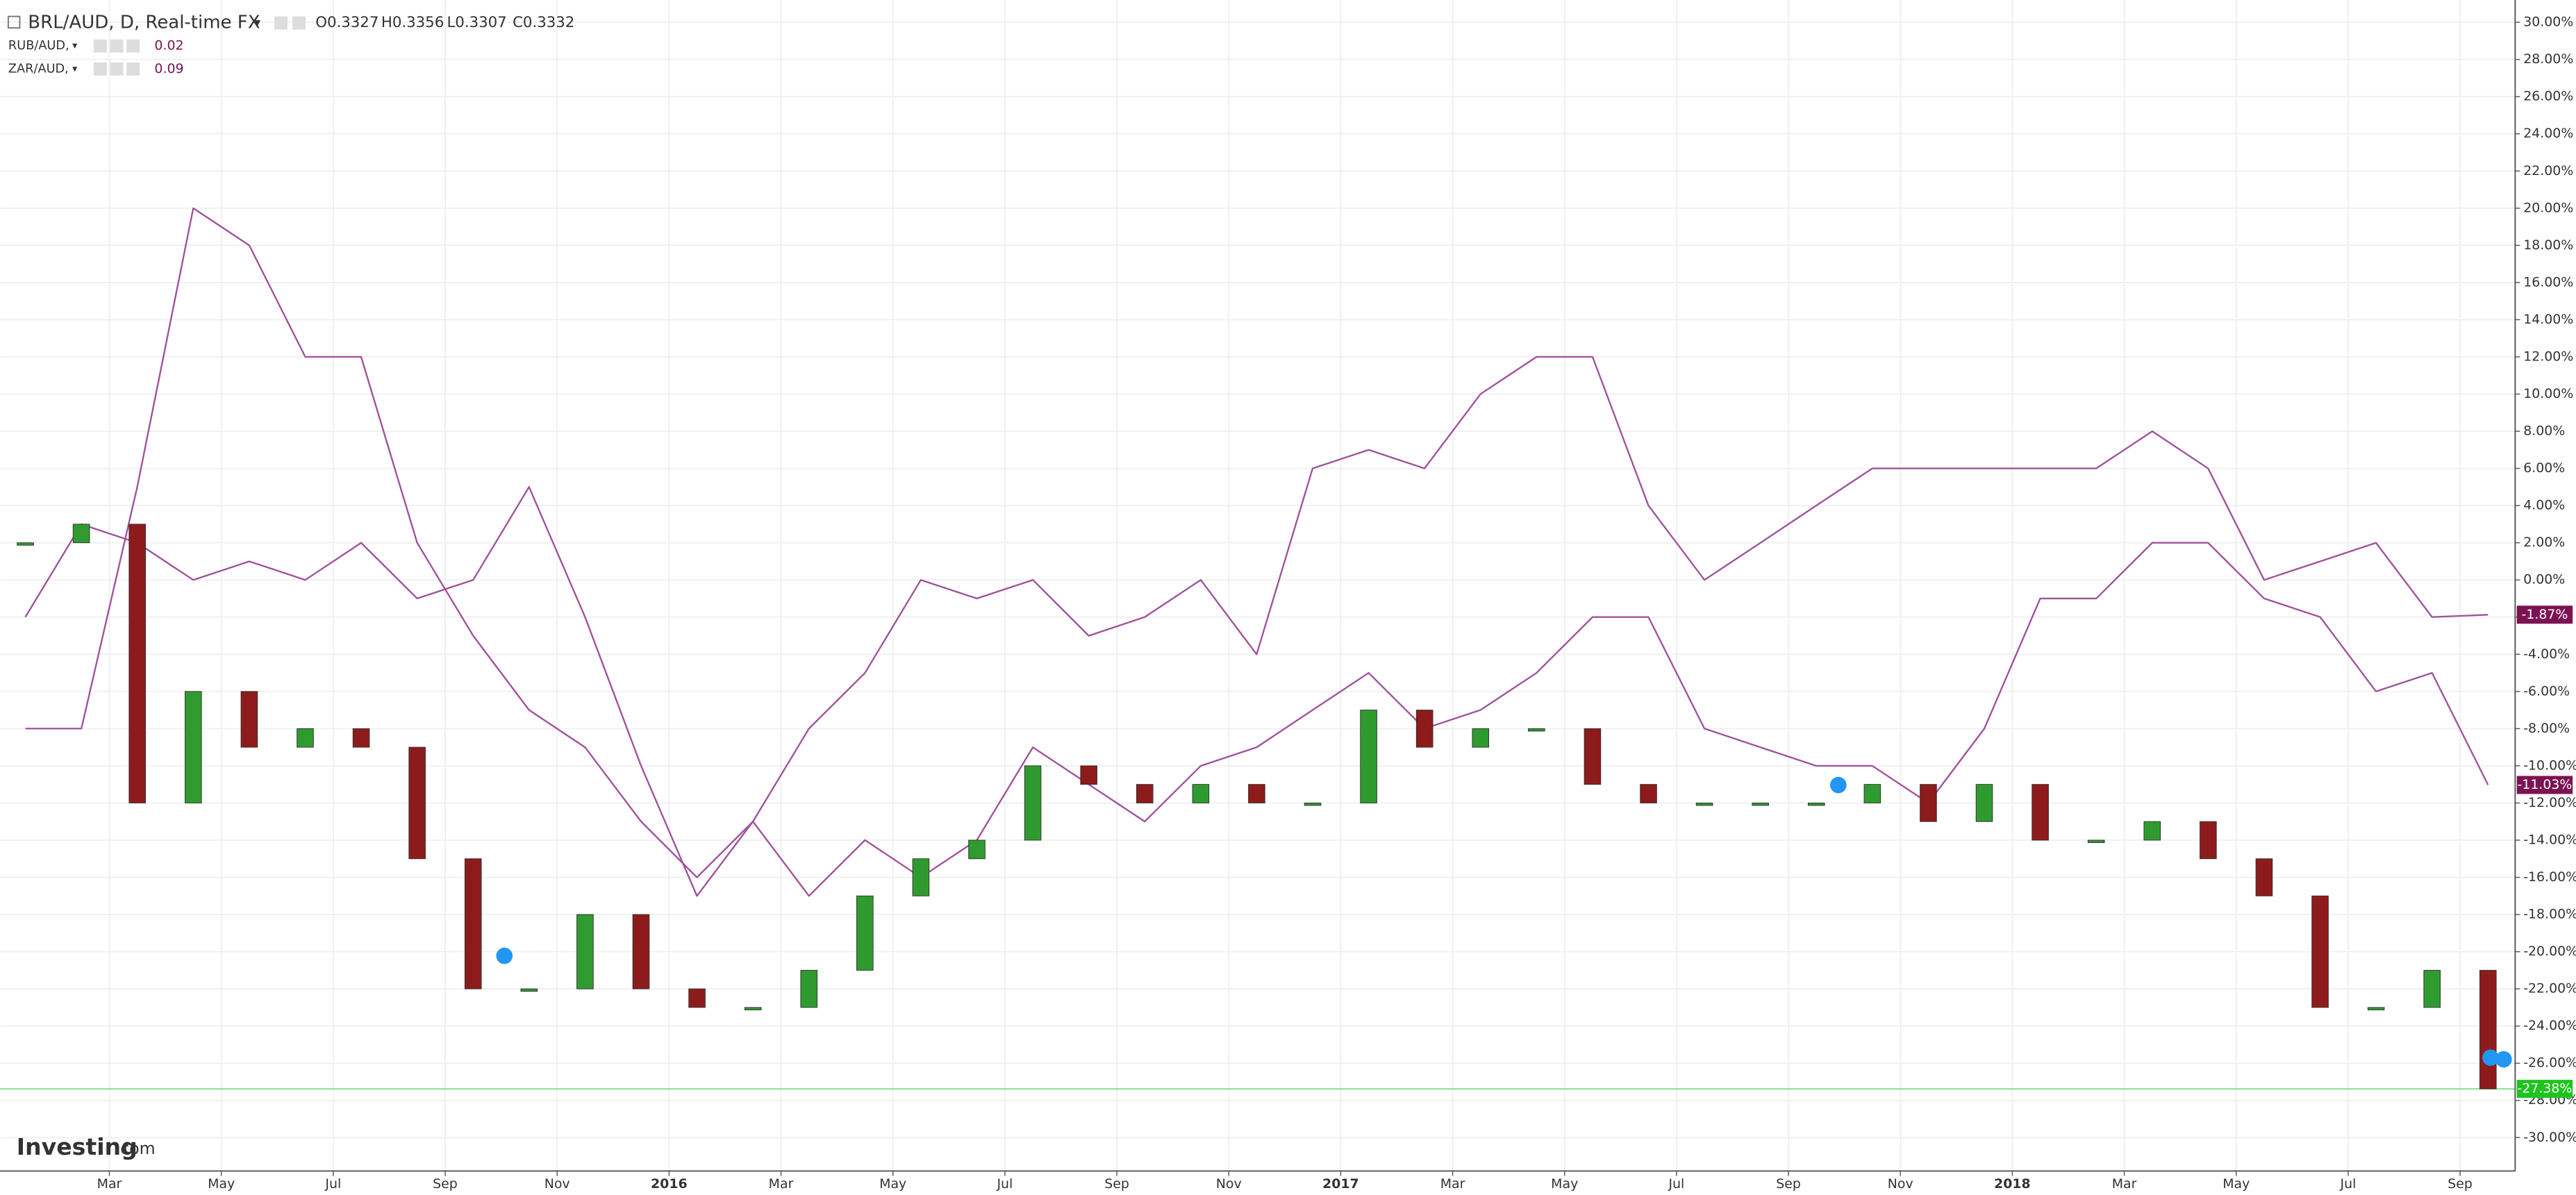  What do you see at coordinates (2544, 468) in the screenshot?
I see `y-tick-label: 6.00%` at bounding box center [2544, 468].